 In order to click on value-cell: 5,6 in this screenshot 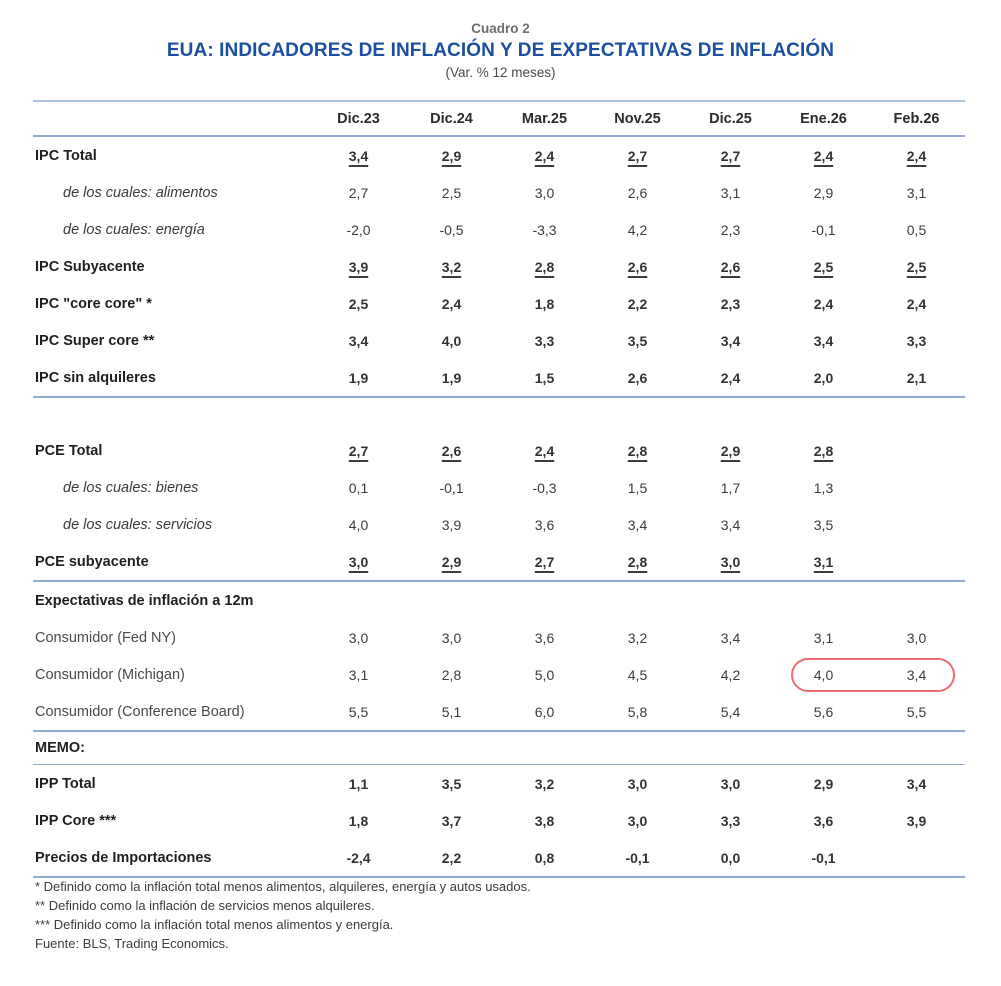, I will do `click(823, 711)`.